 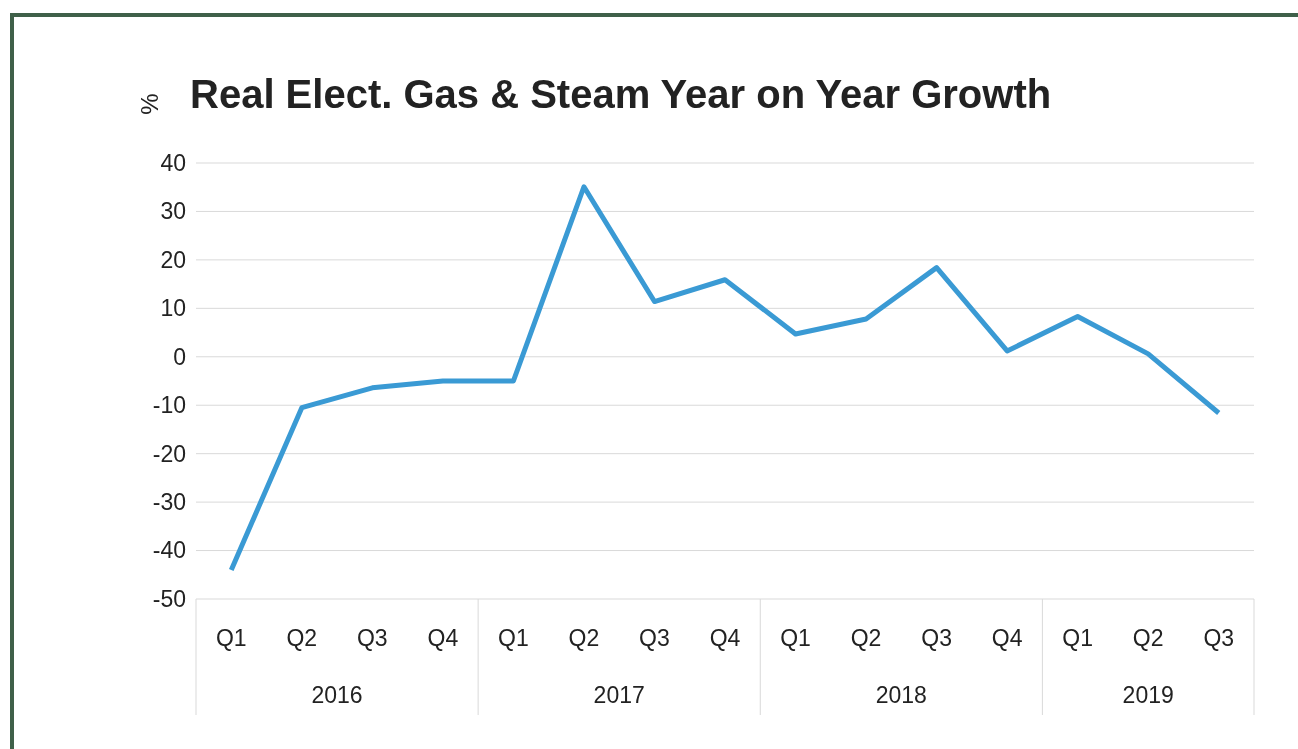 I want to click on chart-title: Real Elect. Gas & Steam Year on Year Growth, so click(x=621, y=94).